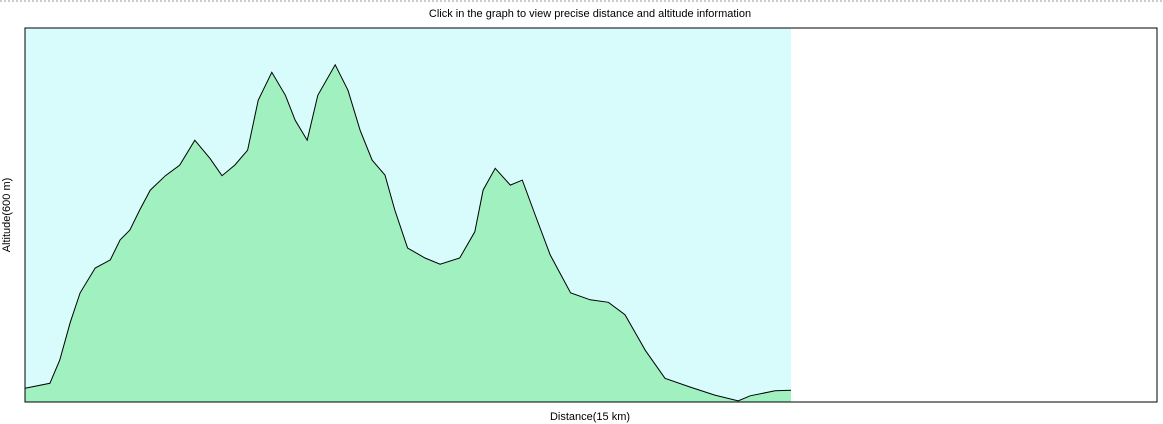 The height and width of the screenshot is (424, 1163). Describe the element at coordinates (590, 417) in the screenshot. I see `x-axis-label: Distance(15 km)` at that location.